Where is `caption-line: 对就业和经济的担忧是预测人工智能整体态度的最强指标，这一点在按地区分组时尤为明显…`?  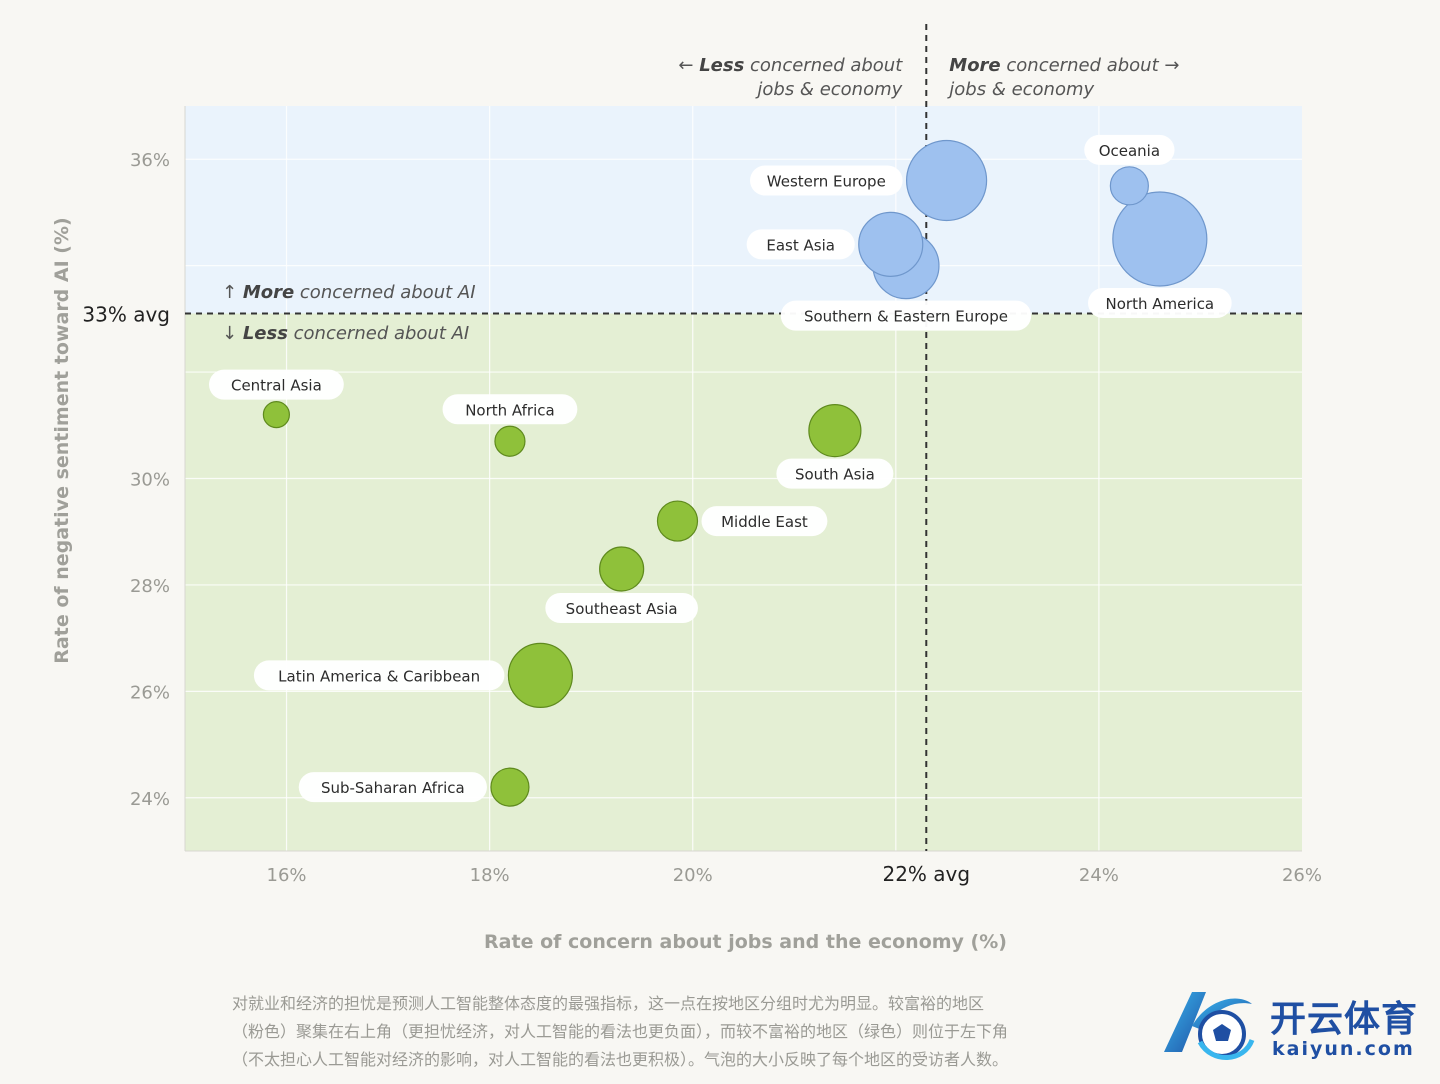 caption-line: 对就业和经济的担忧是预测人工智能整体态度的最强指标，这一点在按地区分组时尤为明显… is located at coordinates (608, 1003).